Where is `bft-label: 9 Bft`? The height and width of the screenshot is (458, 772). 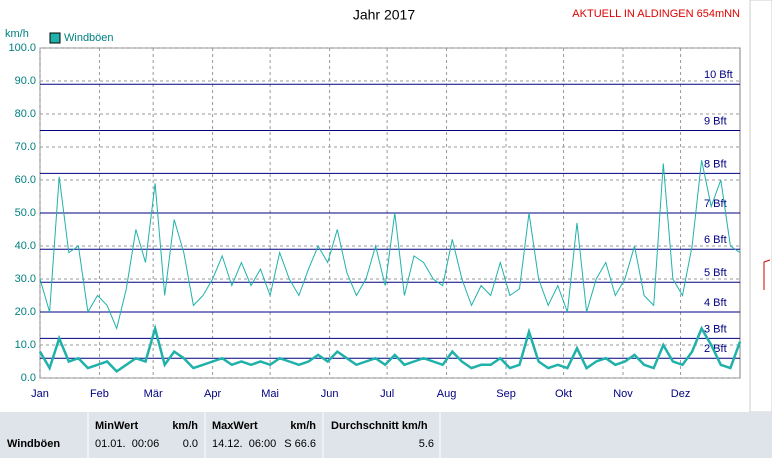 bft-label: 9 Bft is located at coordinates (715, 121).